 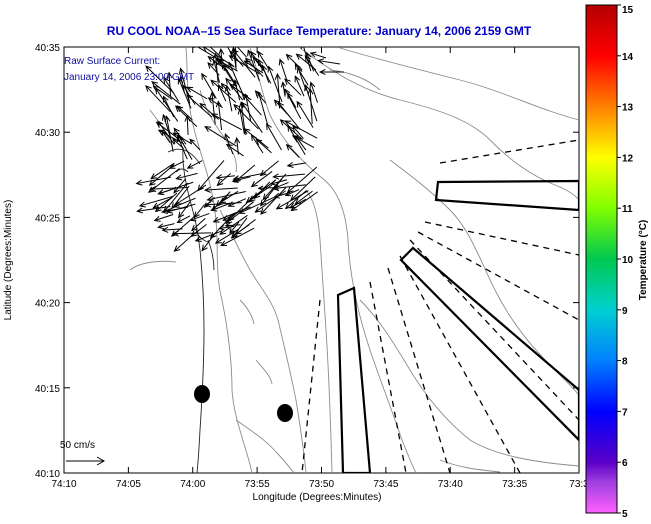 What do you see at coordinates (625, 463) in the screenshot?
I see `colorbar-tick-label: 6` at bounding box center [625, 463].